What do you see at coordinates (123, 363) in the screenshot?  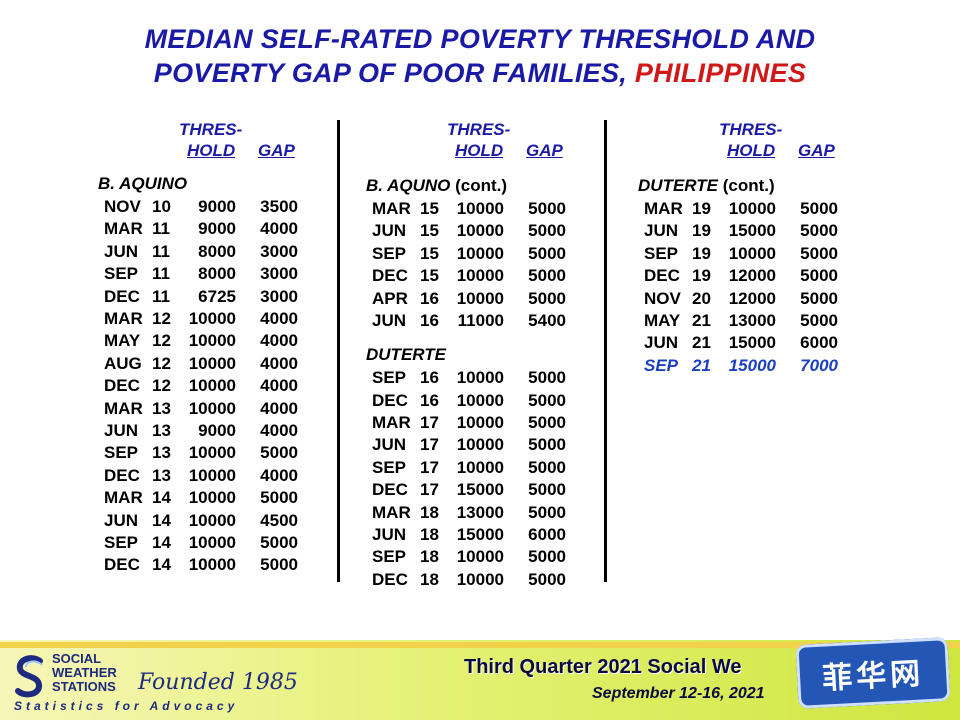 I see `row-month: AUG` at bounding box center [123, 363].